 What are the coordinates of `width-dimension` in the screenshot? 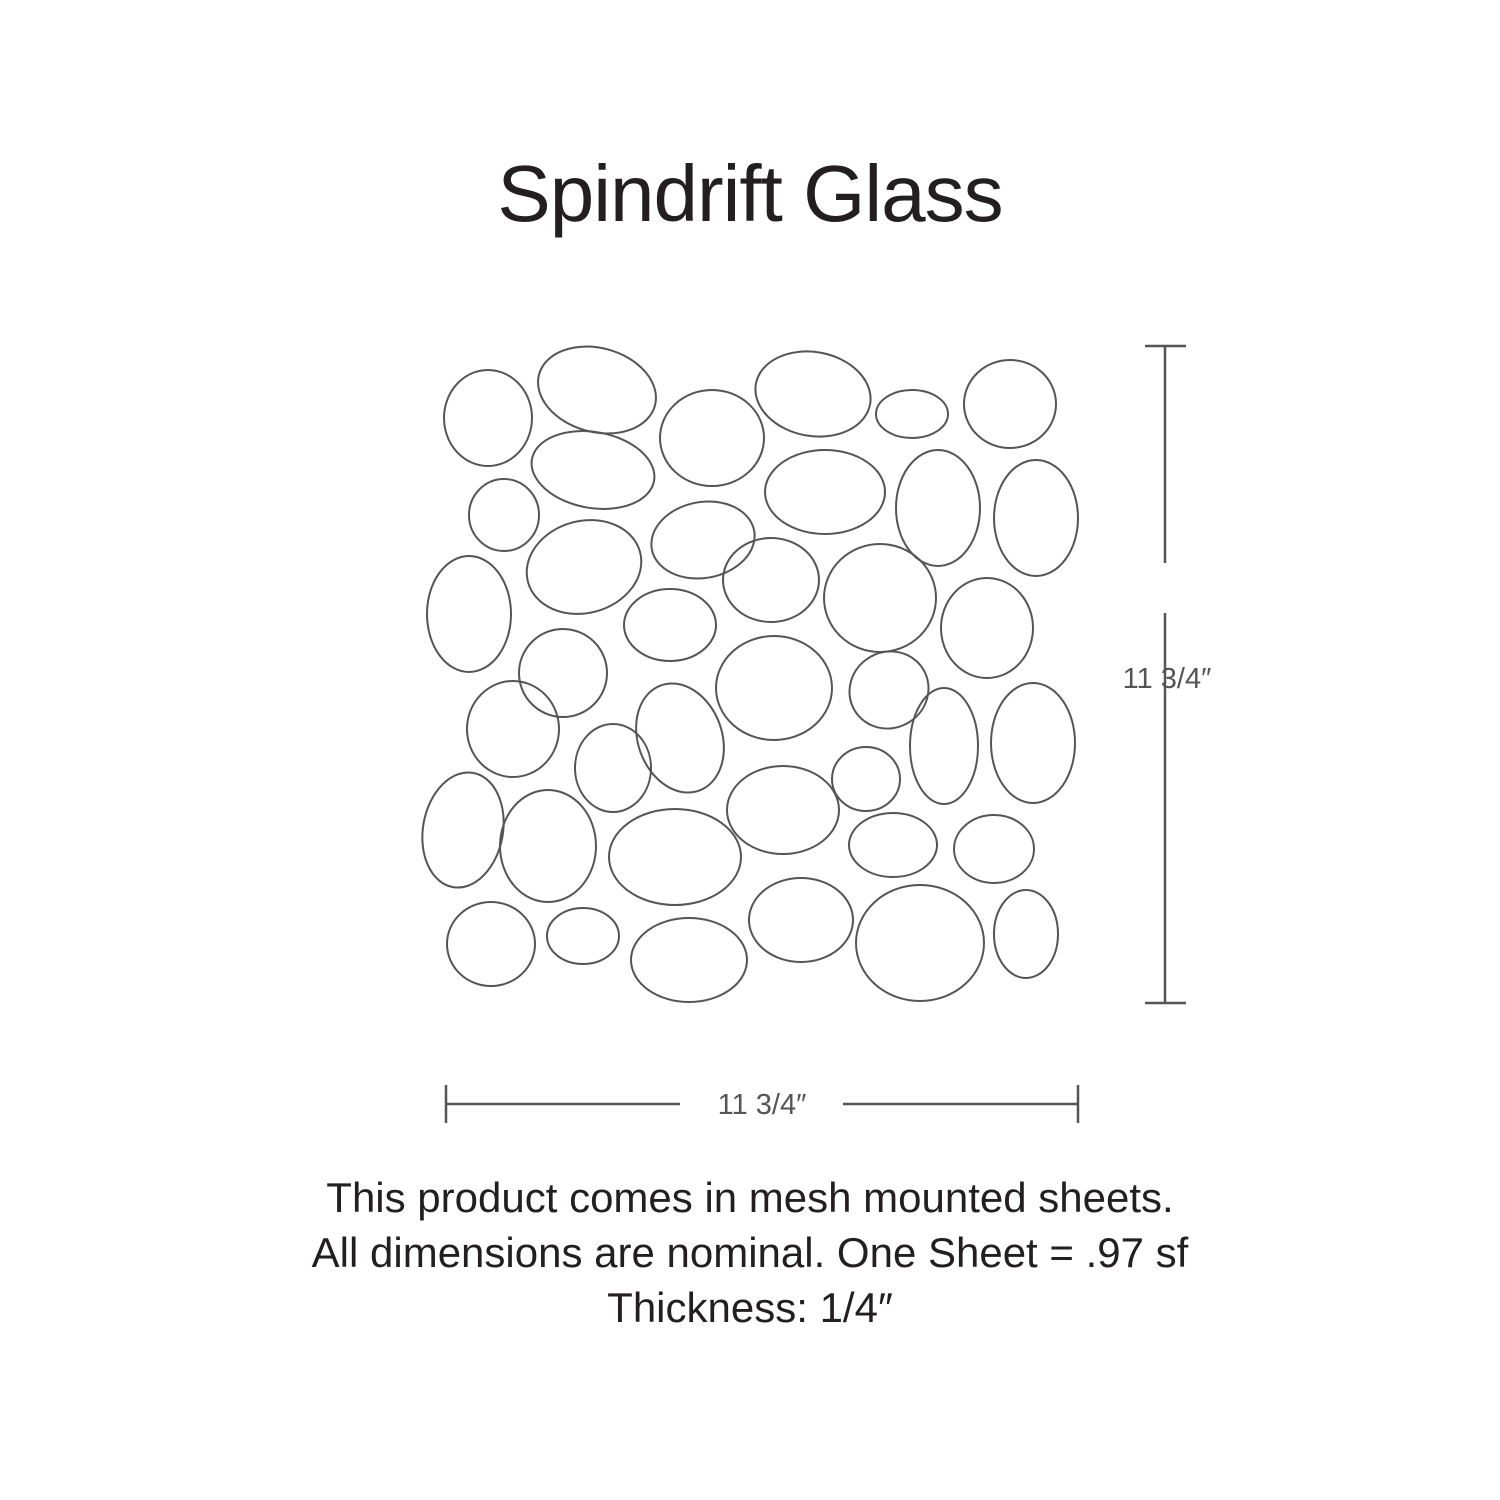 It's located at (762, 1104).